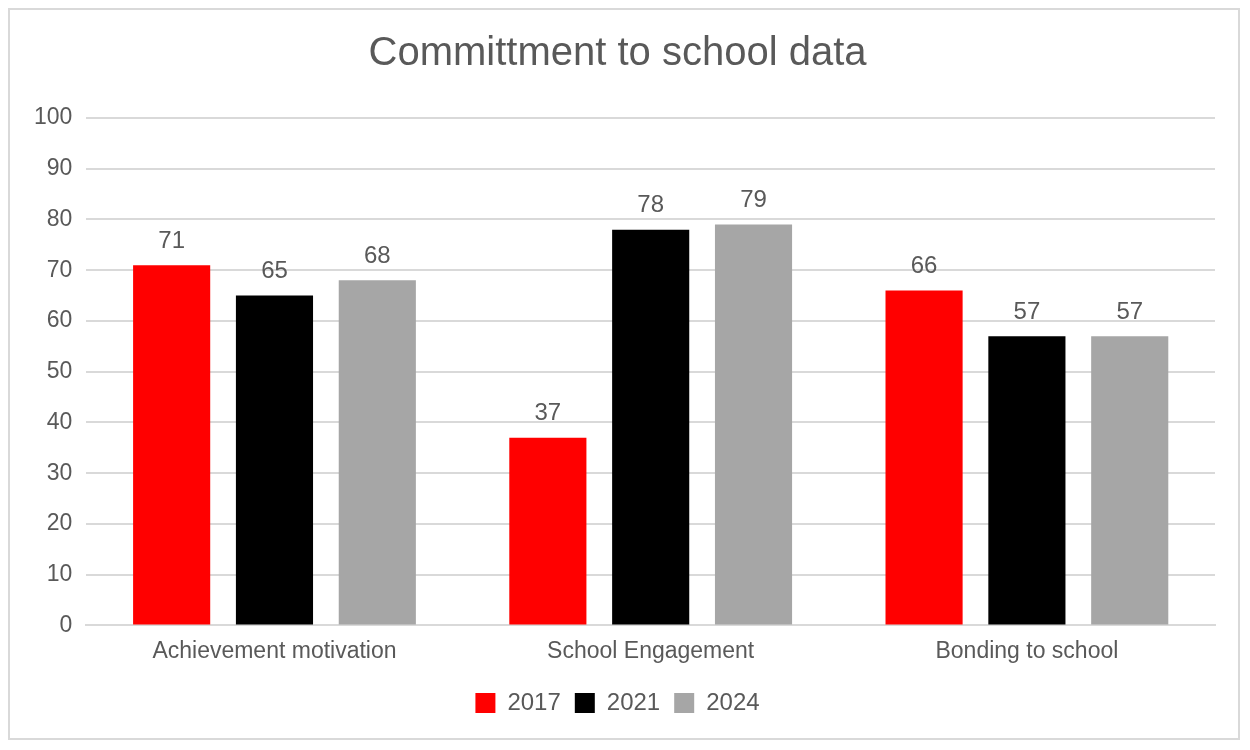  Describe the element at coordinates (651, 649) in the screenshot. I see `x-tick-label: School Engagement` at that location.